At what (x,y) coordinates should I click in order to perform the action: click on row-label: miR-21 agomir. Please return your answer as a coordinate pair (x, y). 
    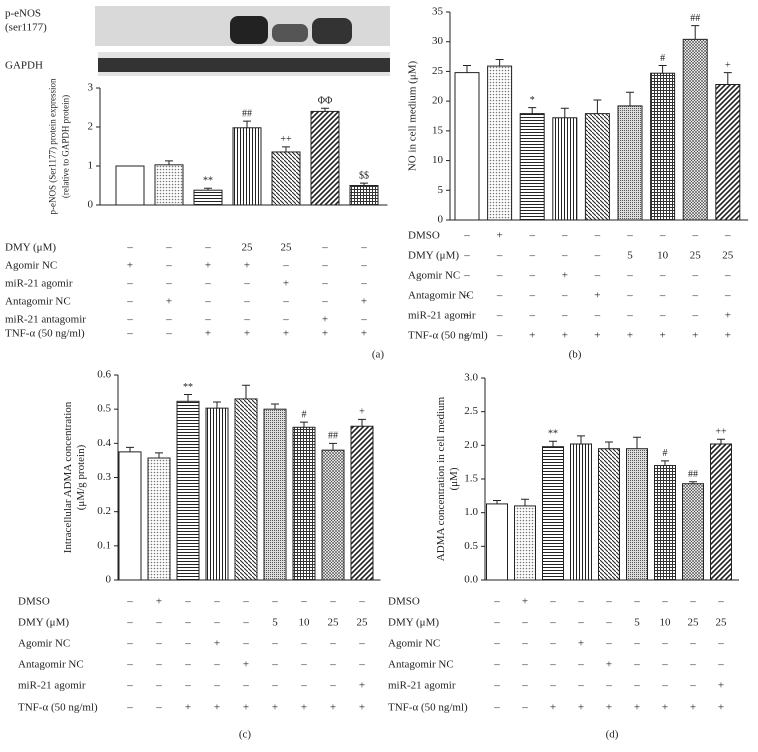
    Looking at the image, I should click on (422, 686).